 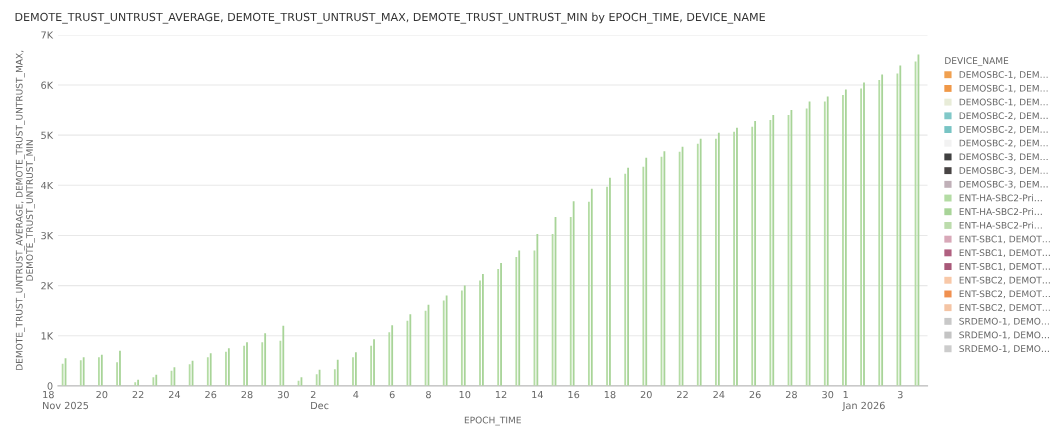 What do you see at coordinates (390, 18) in the screenshot?
I see `chart-title: DEMOTE_TRUST_UNTRUST_AVERAGE, DEMOTE_TRUST_UNTRUST_MAX, DEMOTE_TRUST_UNTRUST_MIN by EPOCH_TIME, DEVICE_NAME` at bounding box center [390, 18].